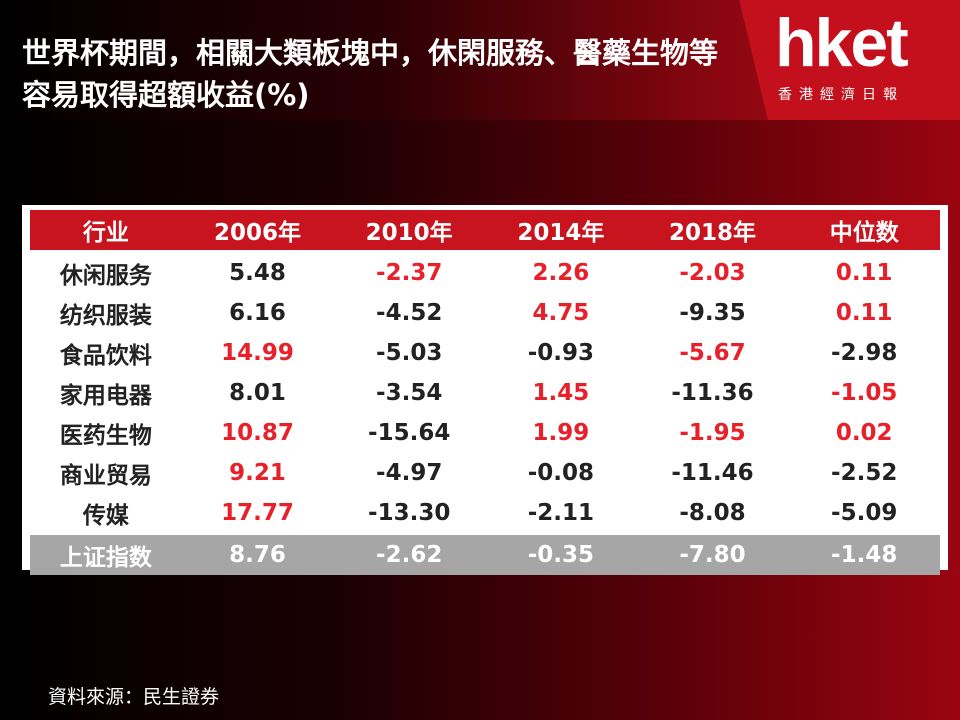  I want to click on table-cell: -11.36, so click(712, 393).